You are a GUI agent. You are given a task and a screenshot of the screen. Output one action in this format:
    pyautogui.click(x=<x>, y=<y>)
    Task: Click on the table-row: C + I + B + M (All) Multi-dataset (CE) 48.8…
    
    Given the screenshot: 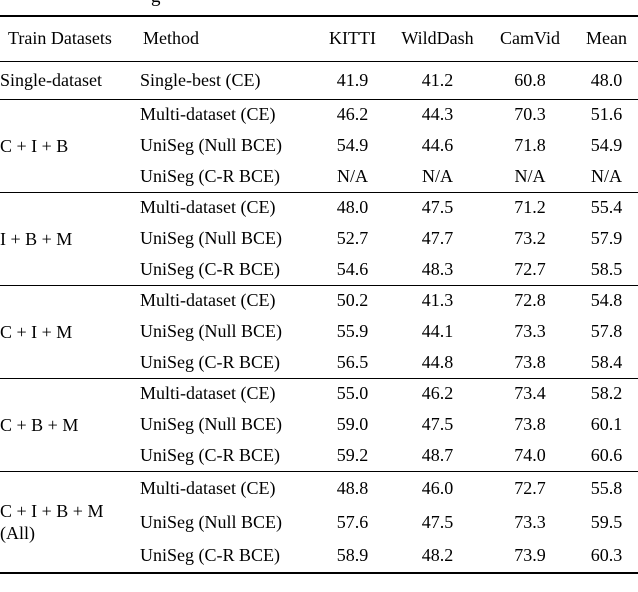 What is the action you would take?
    pyautogui.click(x=319, y=507)
    